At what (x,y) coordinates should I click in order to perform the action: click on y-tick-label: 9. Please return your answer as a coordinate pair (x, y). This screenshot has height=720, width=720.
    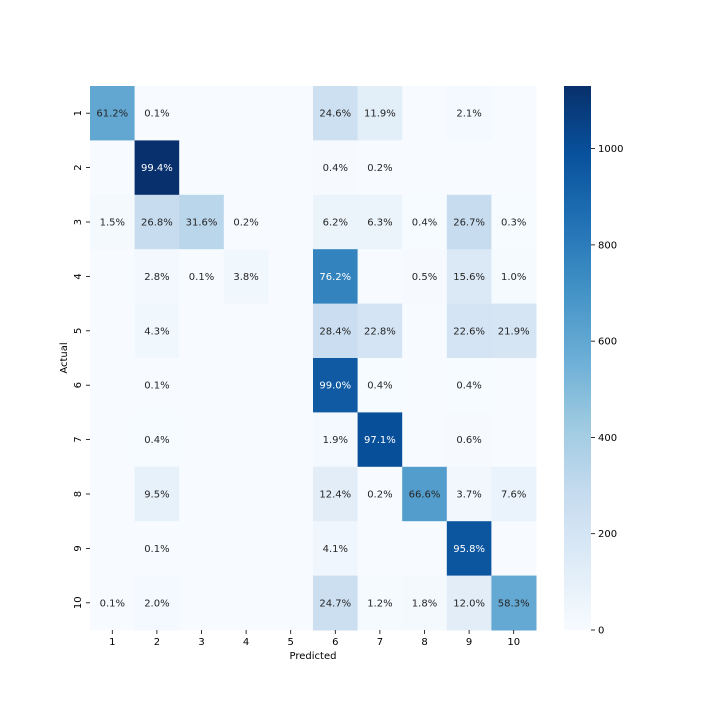
    Looking at the image, I should click on (78, 548).